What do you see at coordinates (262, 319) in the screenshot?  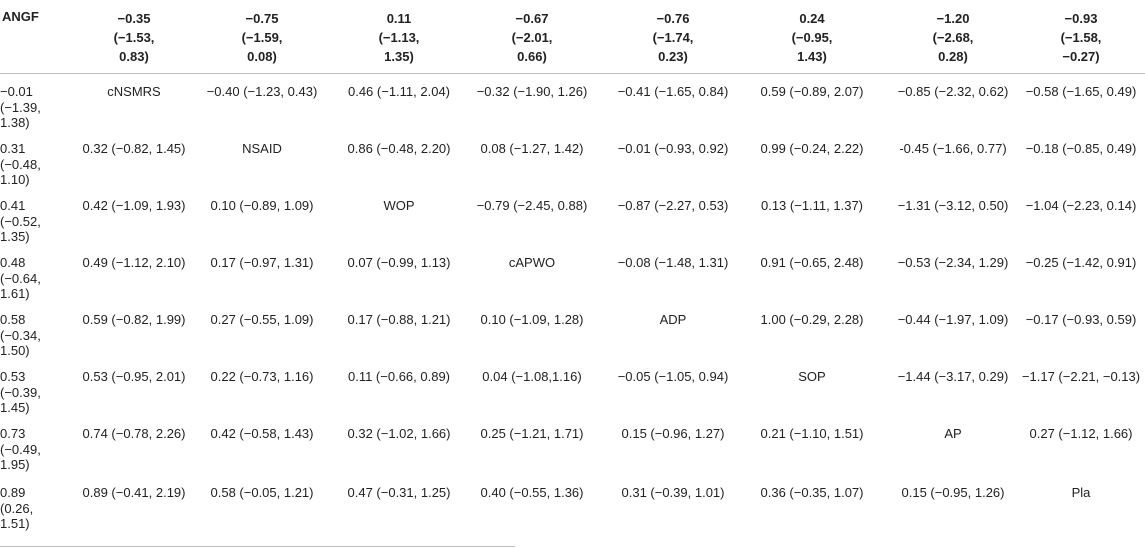 I see `table-cell: 0.27 (−0.55, 1.09)` at bounding box center [262, 319].